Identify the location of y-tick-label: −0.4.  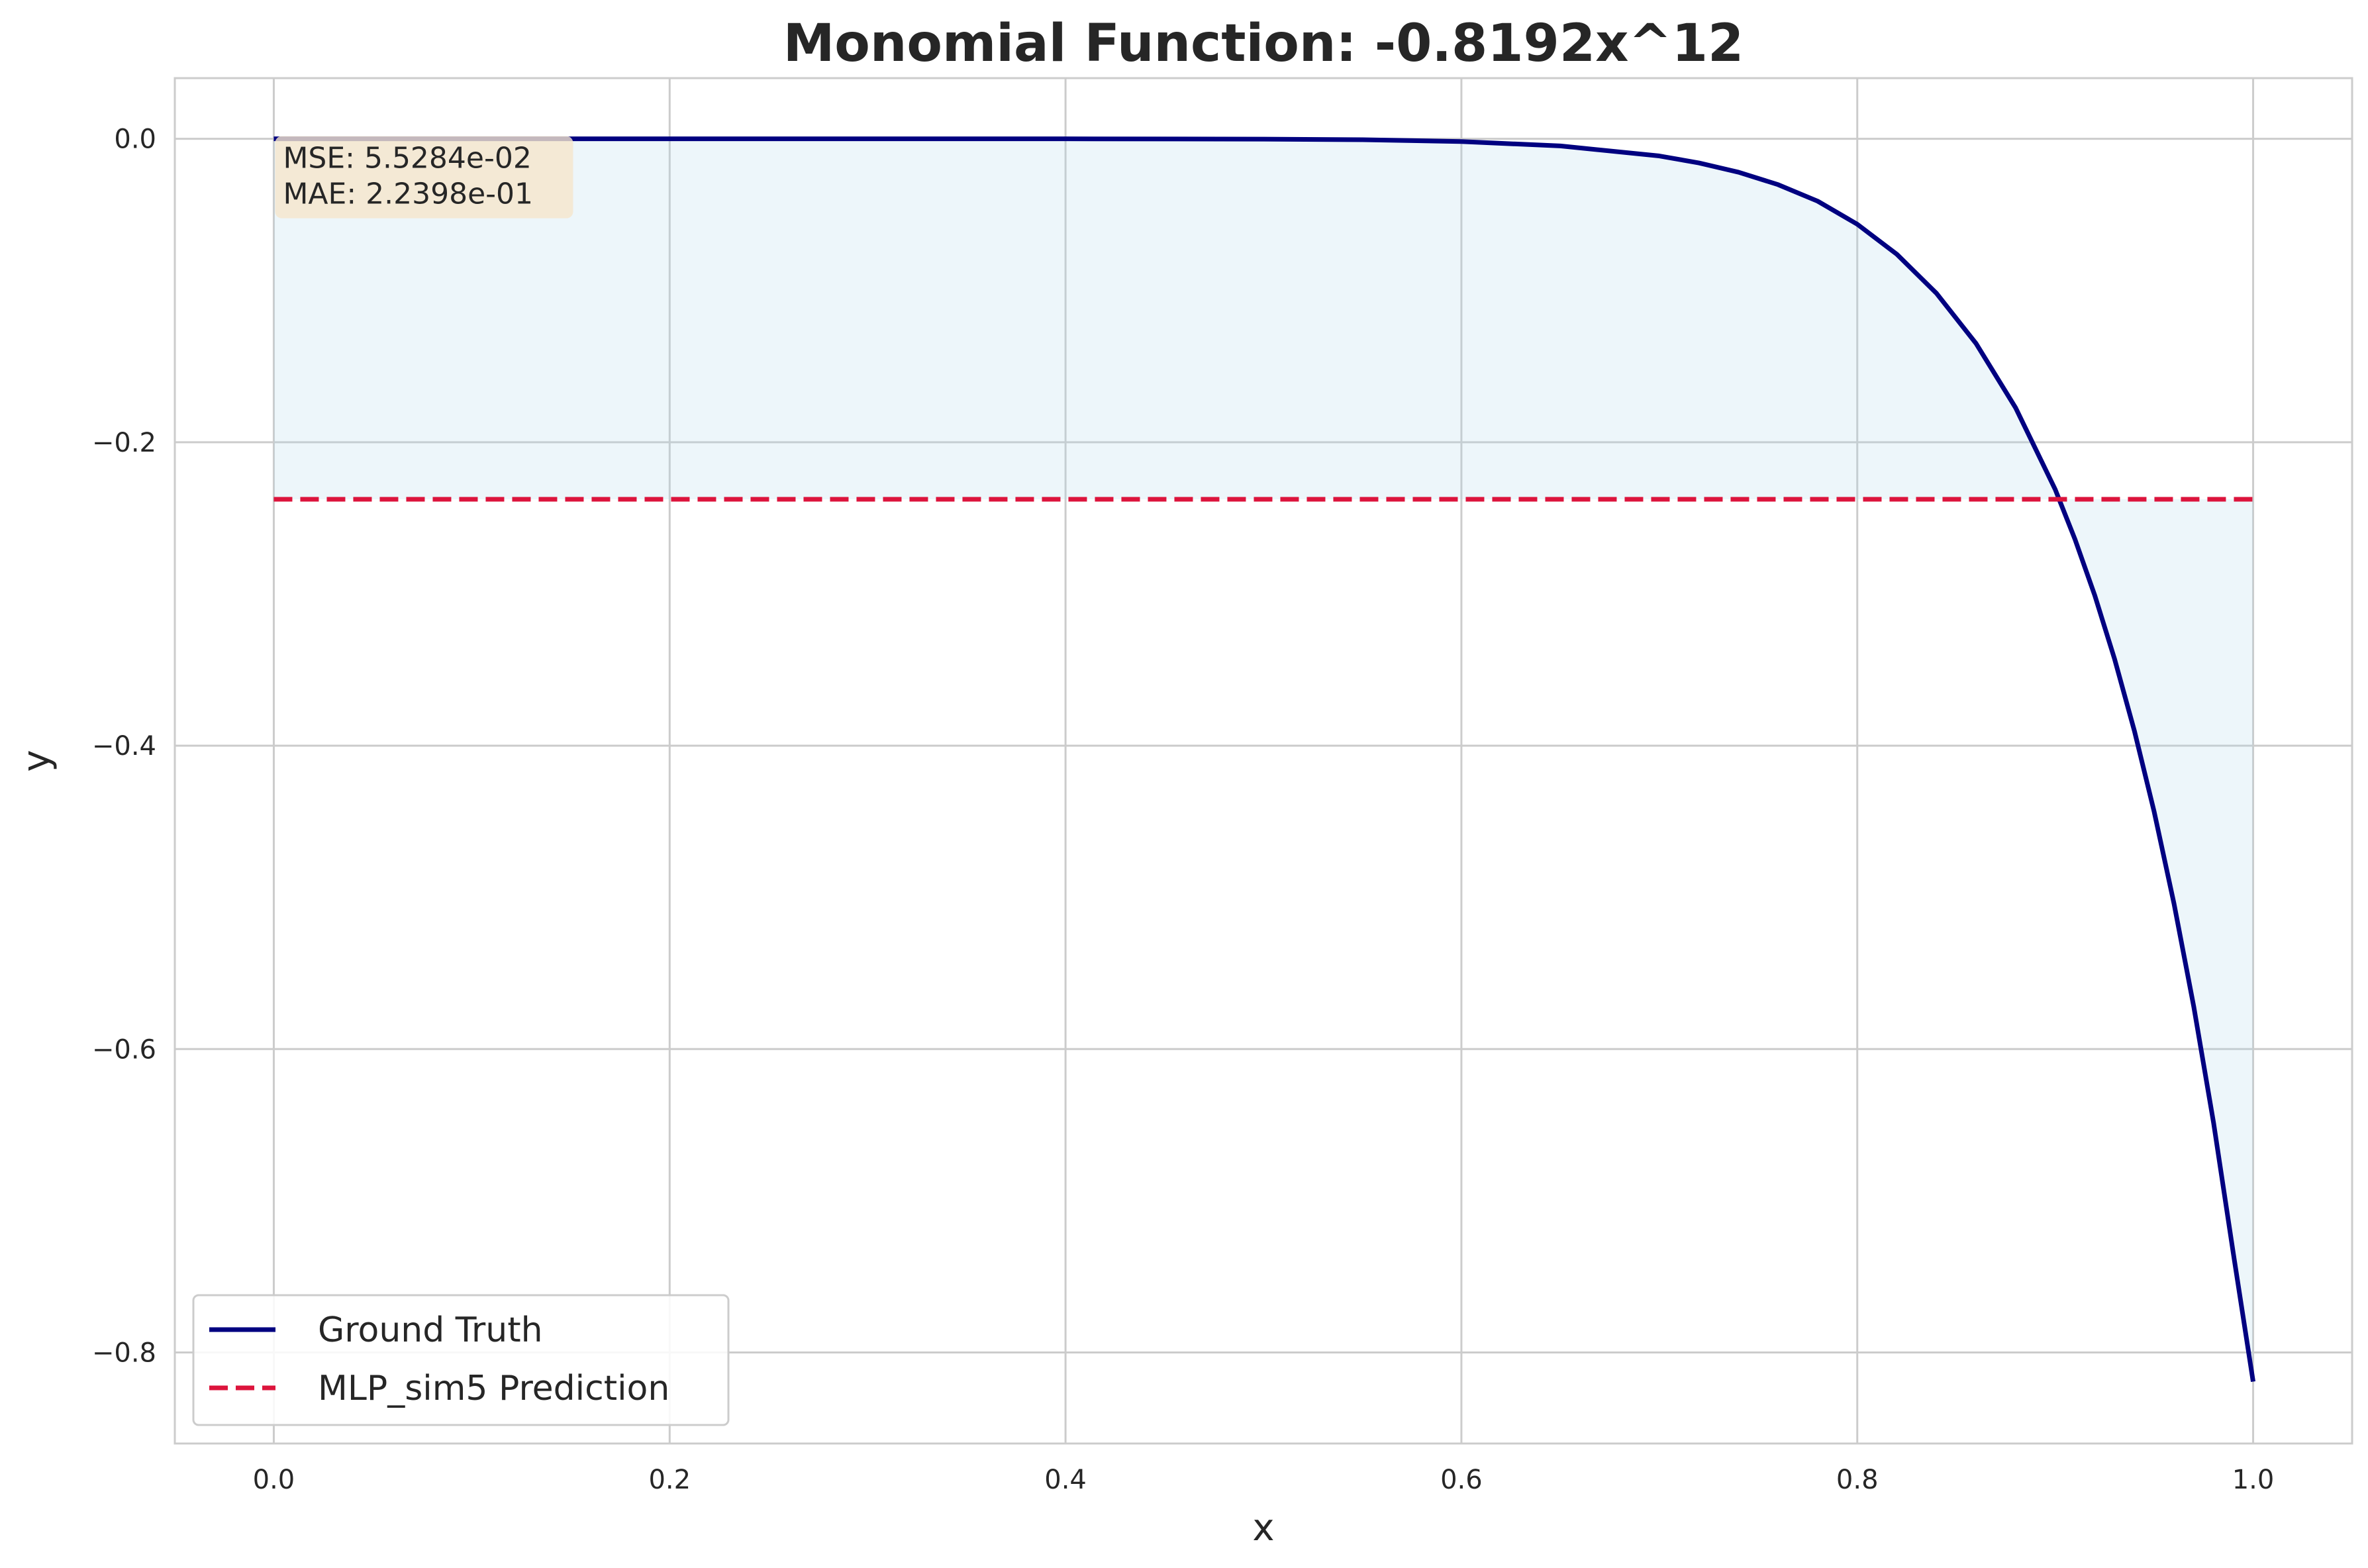
(124, 746).